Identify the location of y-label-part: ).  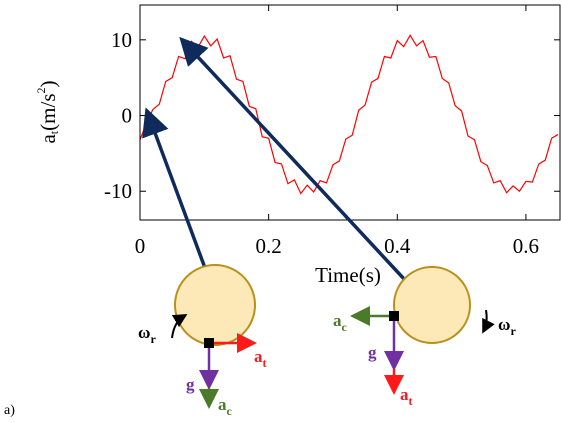
(48, 83).